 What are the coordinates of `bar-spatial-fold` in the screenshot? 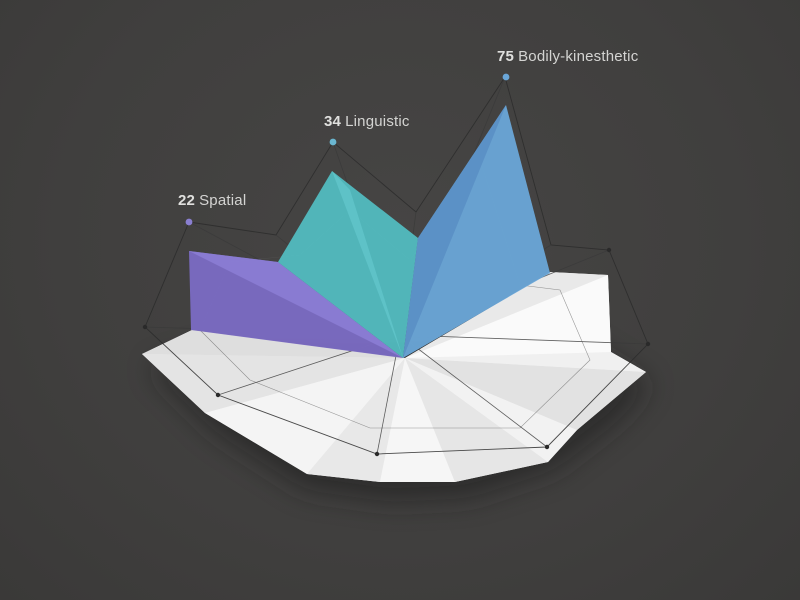 It's located at (296, 304).